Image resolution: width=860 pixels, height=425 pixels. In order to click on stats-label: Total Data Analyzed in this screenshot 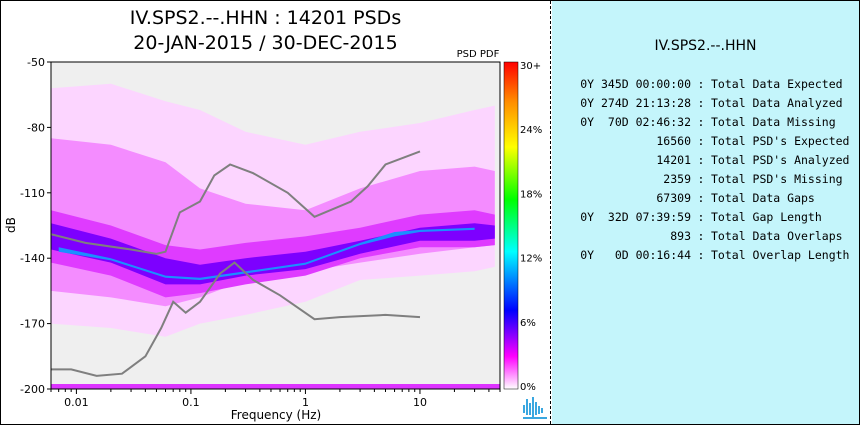, I will do `click(777, 103)`.